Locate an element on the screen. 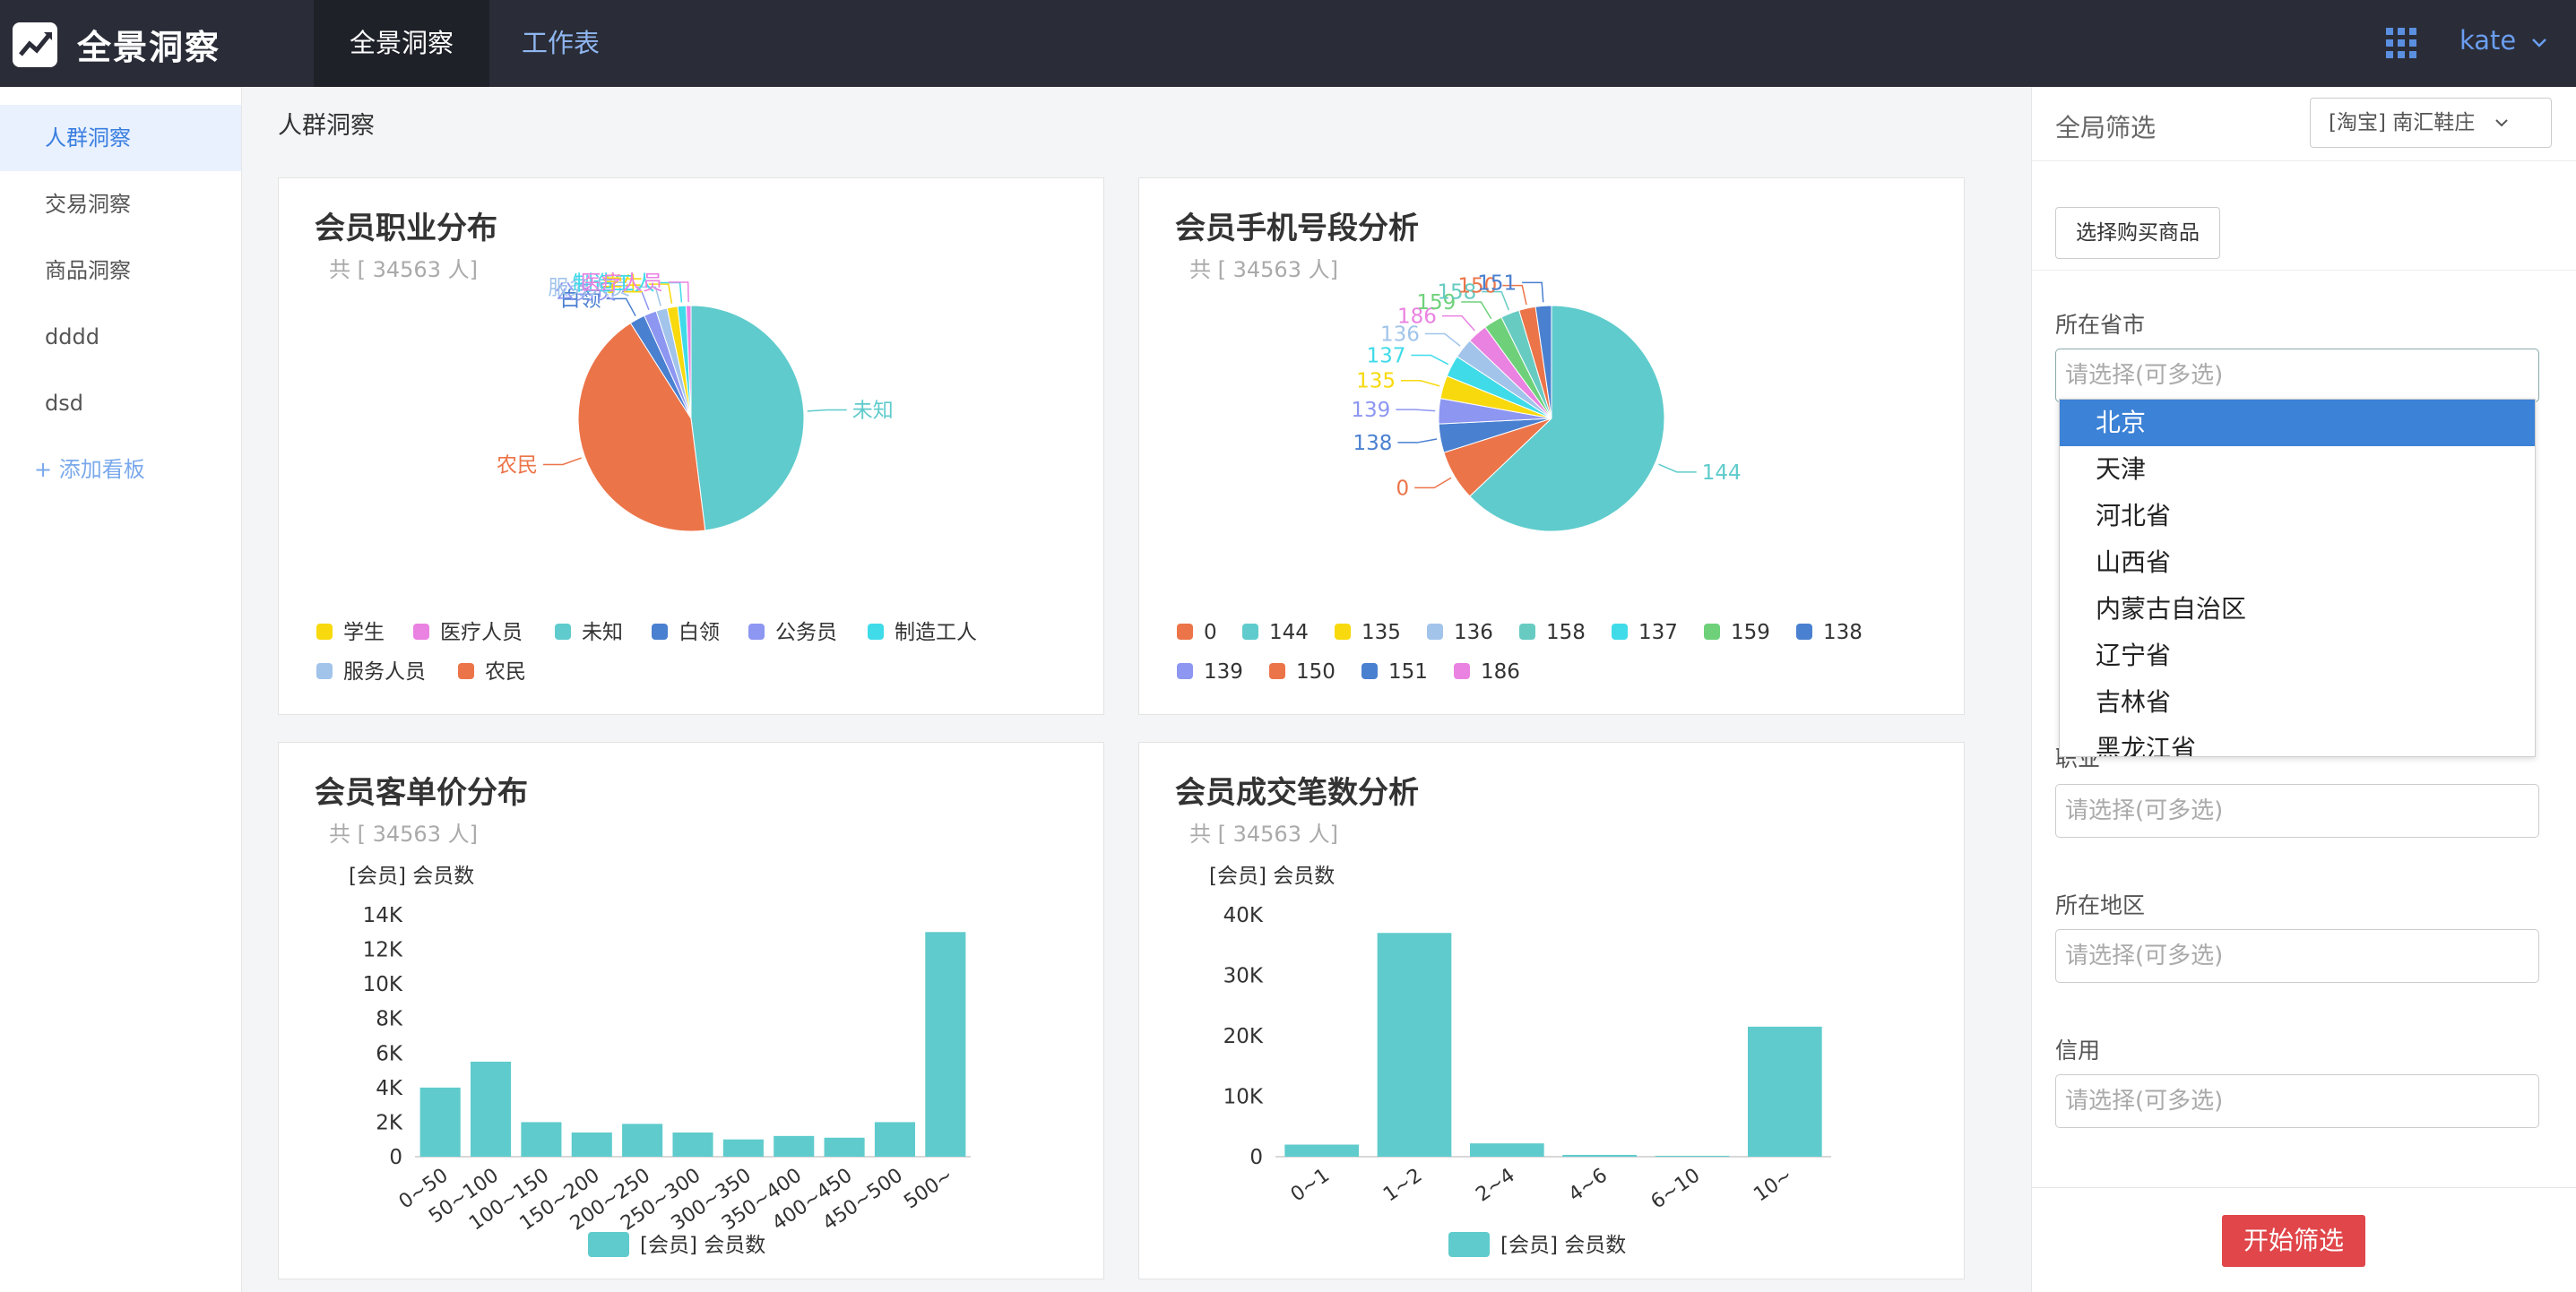 The width and height of the screenshot is (2576, 1292). add-board-link: + 添加看板 is located at coordinates (89, 469).